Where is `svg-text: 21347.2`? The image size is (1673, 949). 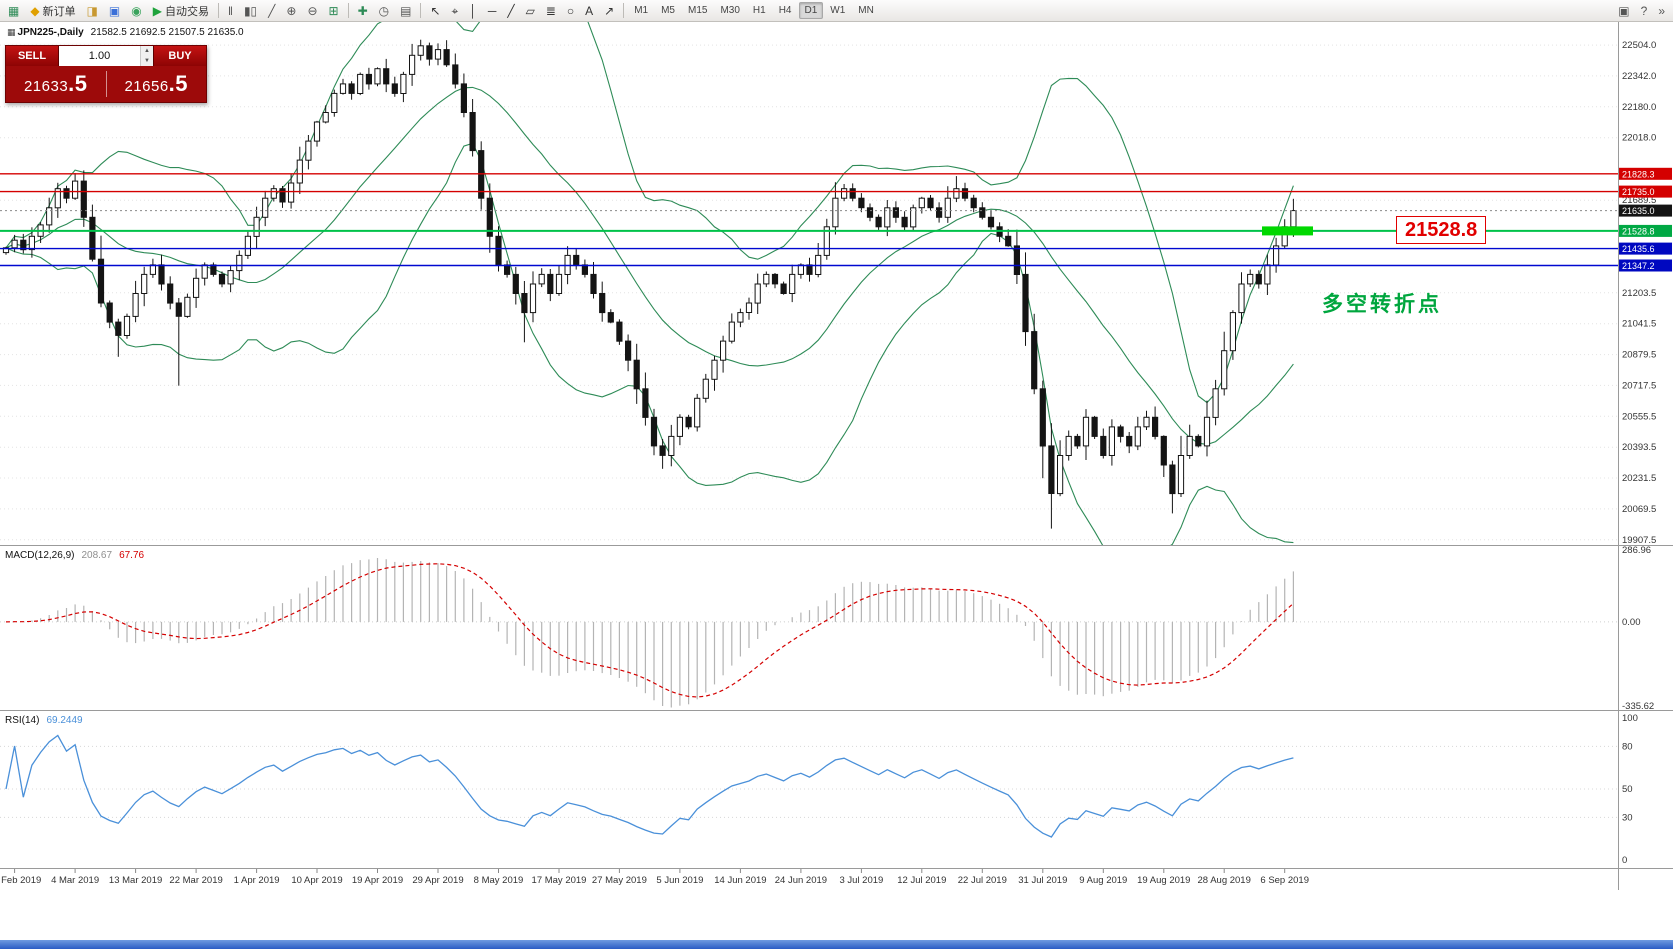 svg-text: 21347.2 is located at coordinates (1638, 266).